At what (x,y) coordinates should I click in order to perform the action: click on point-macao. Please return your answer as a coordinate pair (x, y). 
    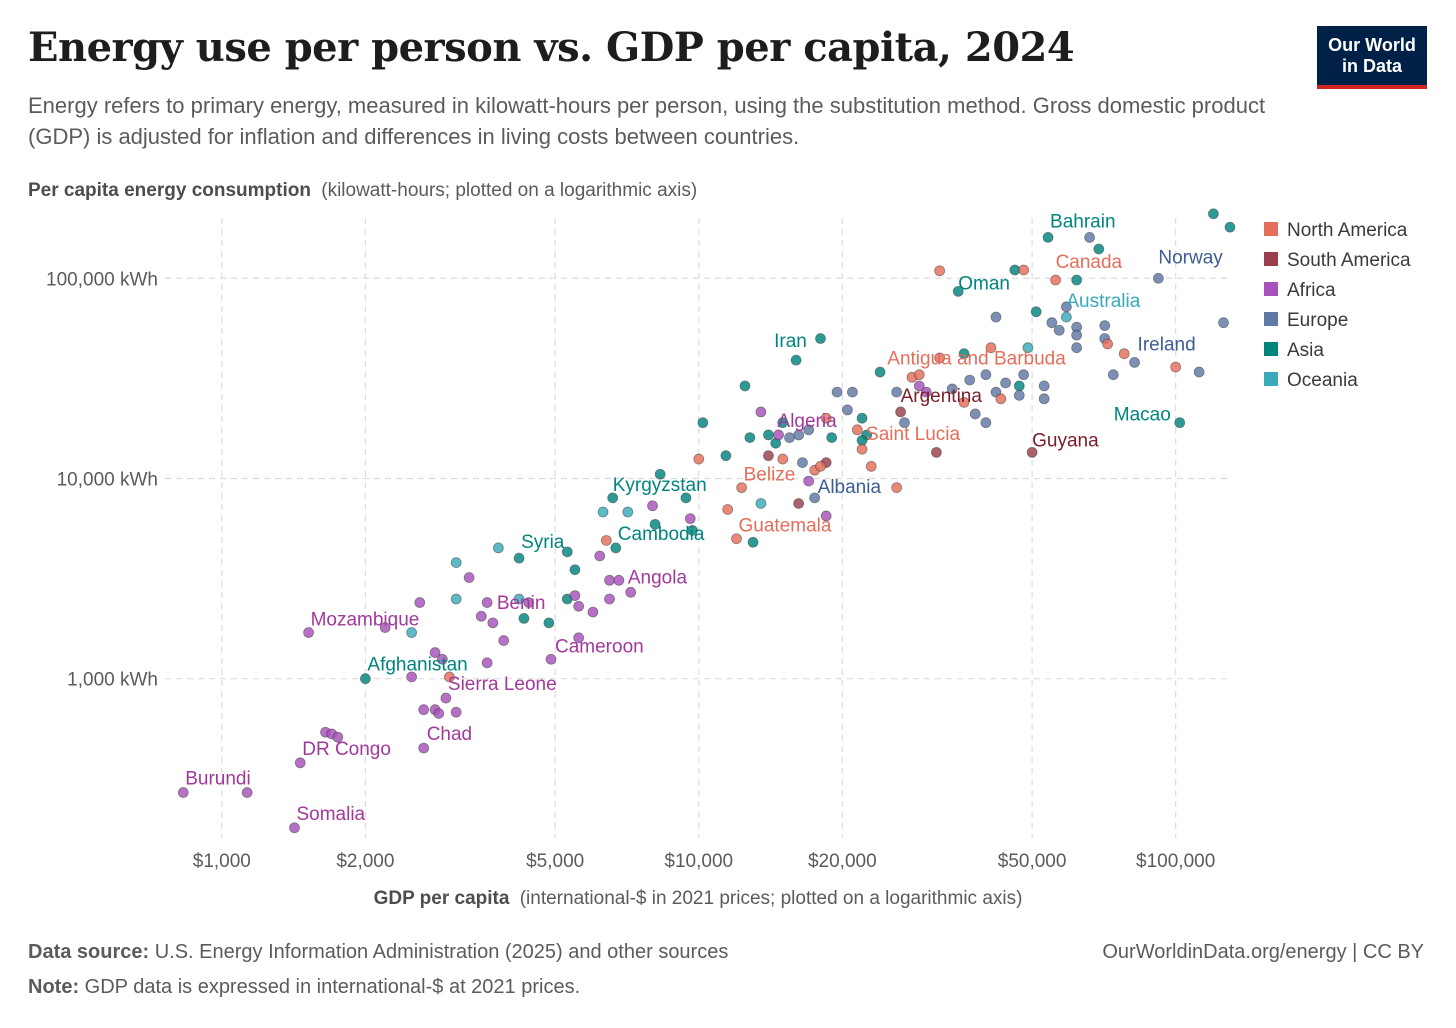
    Looking at the image, I should click on (1180, 423).